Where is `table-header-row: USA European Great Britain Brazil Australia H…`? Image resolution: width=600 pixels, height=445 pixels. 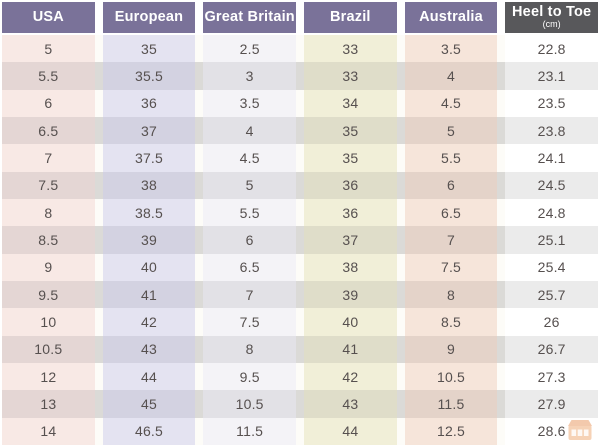
table-header-row: USA European Great Britain Brazil Australia H… is located at coordinates (300, 17).